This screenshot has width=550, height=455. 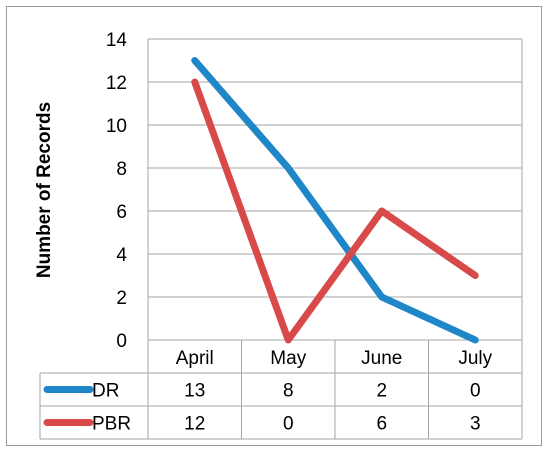 I want to click on y-tick-label: 4, so click(x=121, y=255).